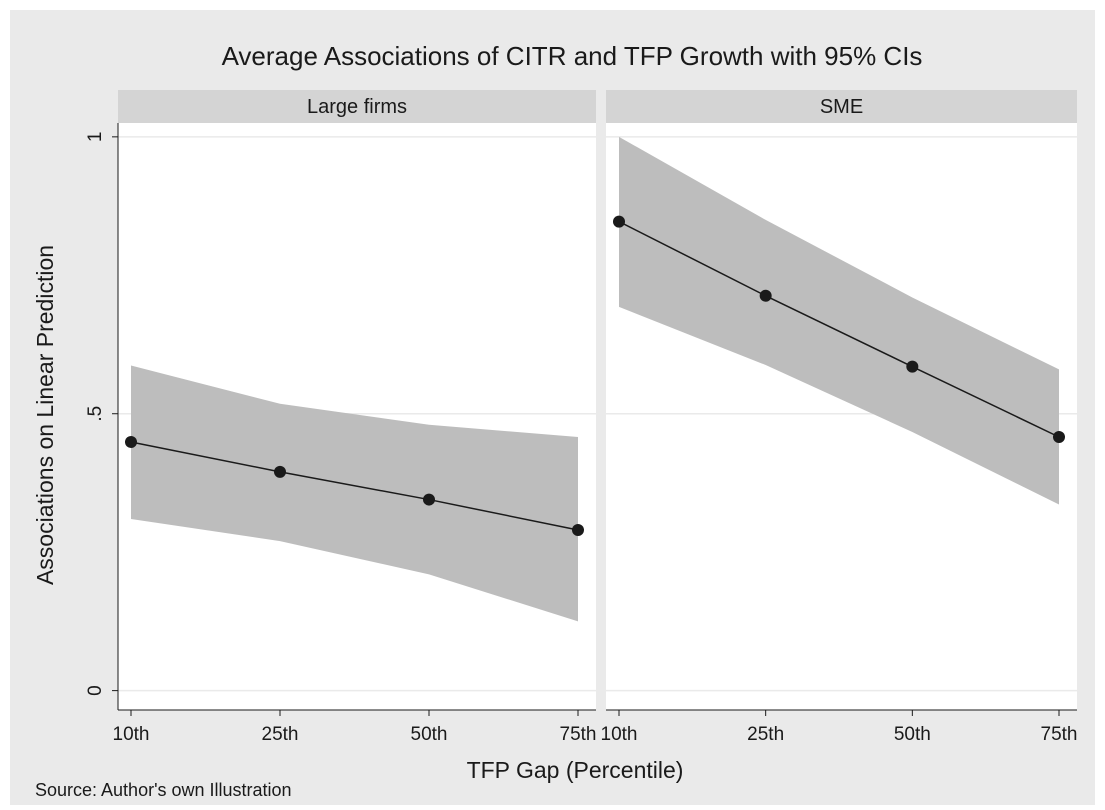 The width and height of the screenshot is (1105, 810). What do you see at coordinates (575, 770) in the screenshot?
I see `x-axis-label: TFP Gap (Percentile)` at bounding box center [575, 770].